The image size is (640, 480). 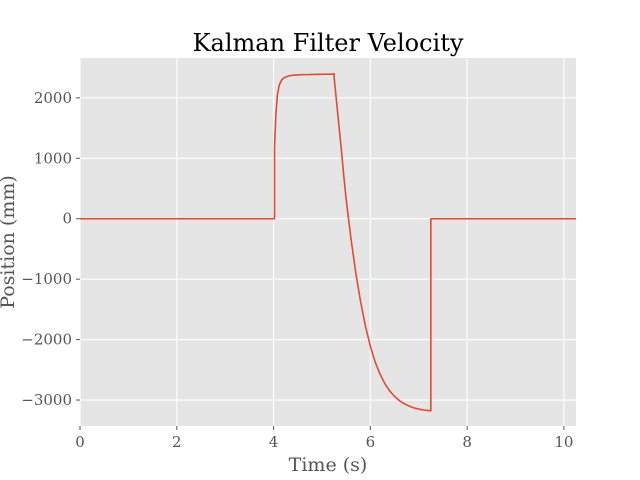 I want to click on x-tick-label: 6, so click(x=371, y=442).